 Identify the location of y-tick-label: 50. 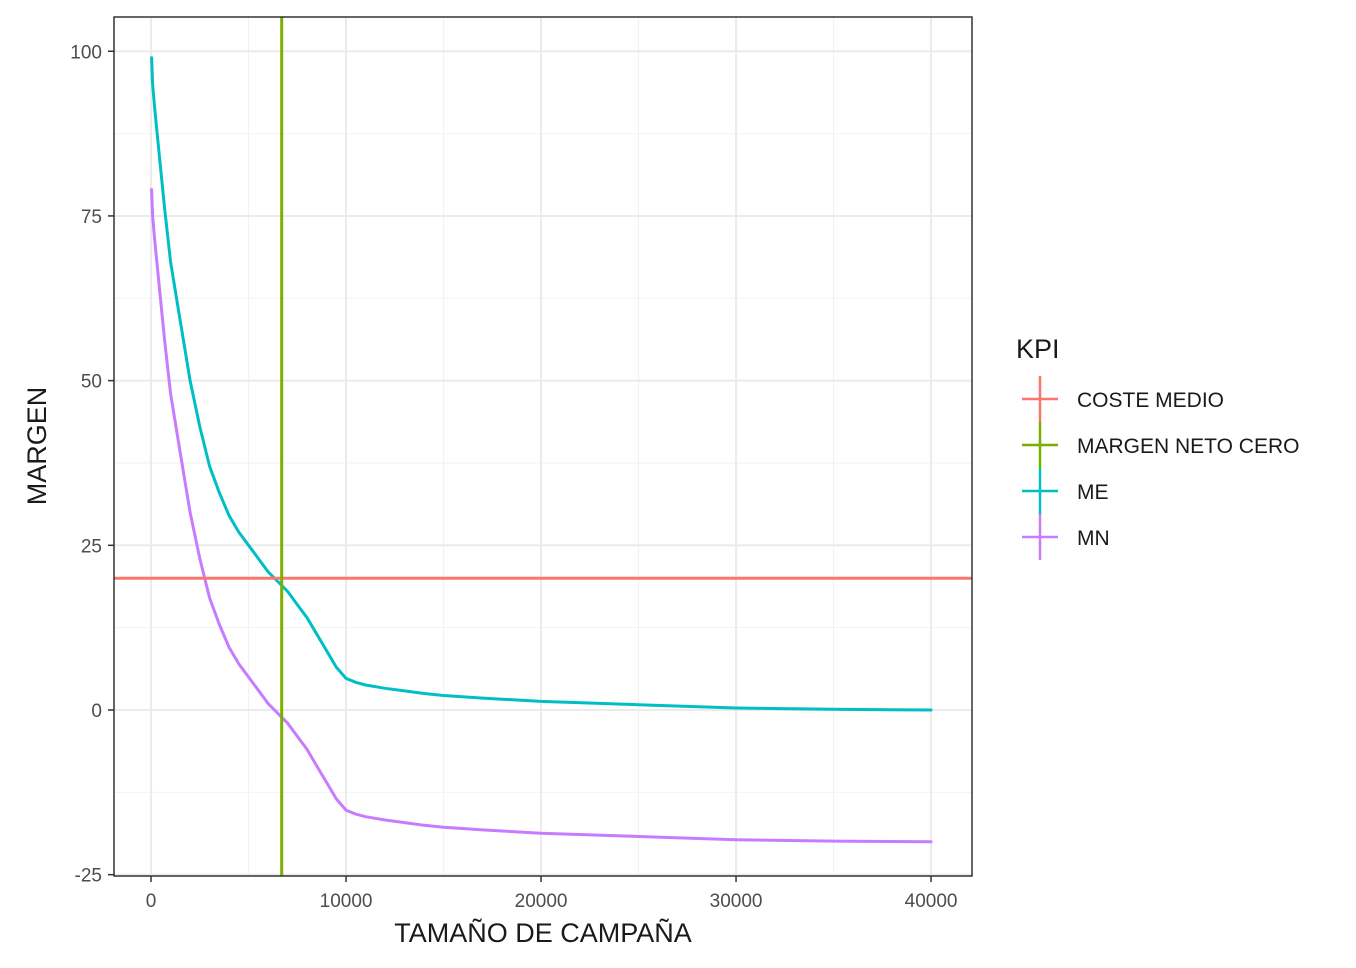
(91, 382).